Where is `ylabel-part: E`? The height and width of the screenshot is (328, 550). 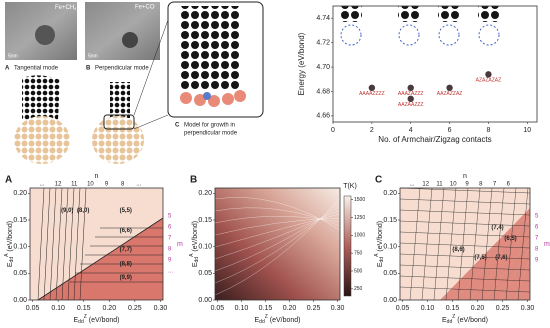 ylabel-part: E is located at coordinates (195, 264).